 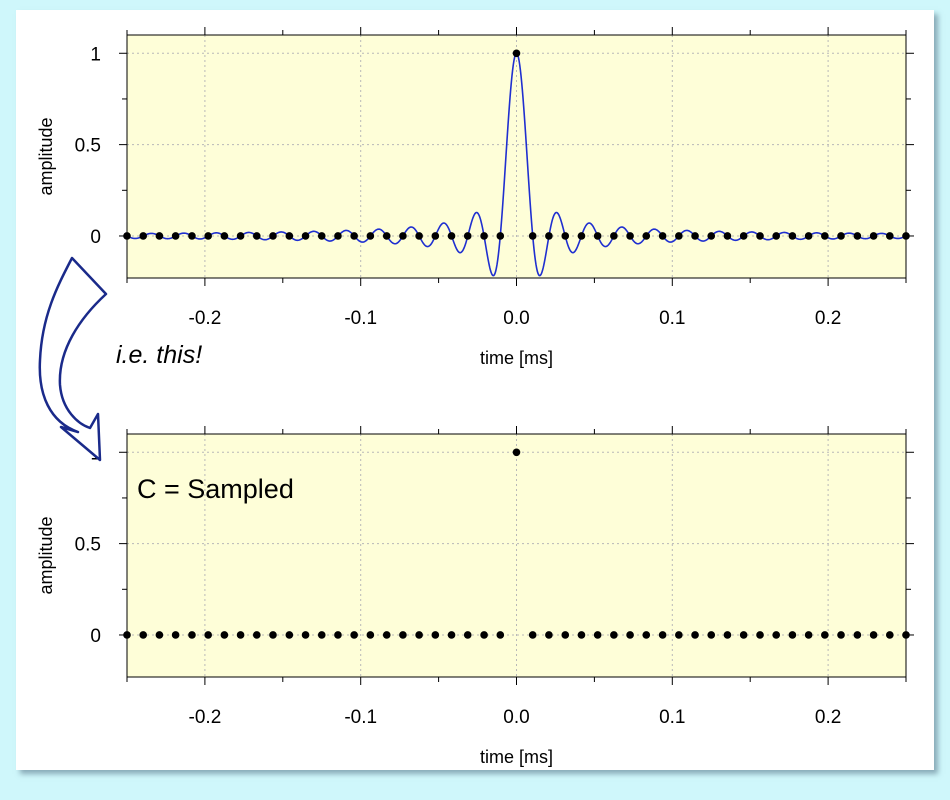 What do you see at coordinates (516, 318) in the screenshot?
I see `x-tick-label: 0.0` at bounding box center [516, 318].